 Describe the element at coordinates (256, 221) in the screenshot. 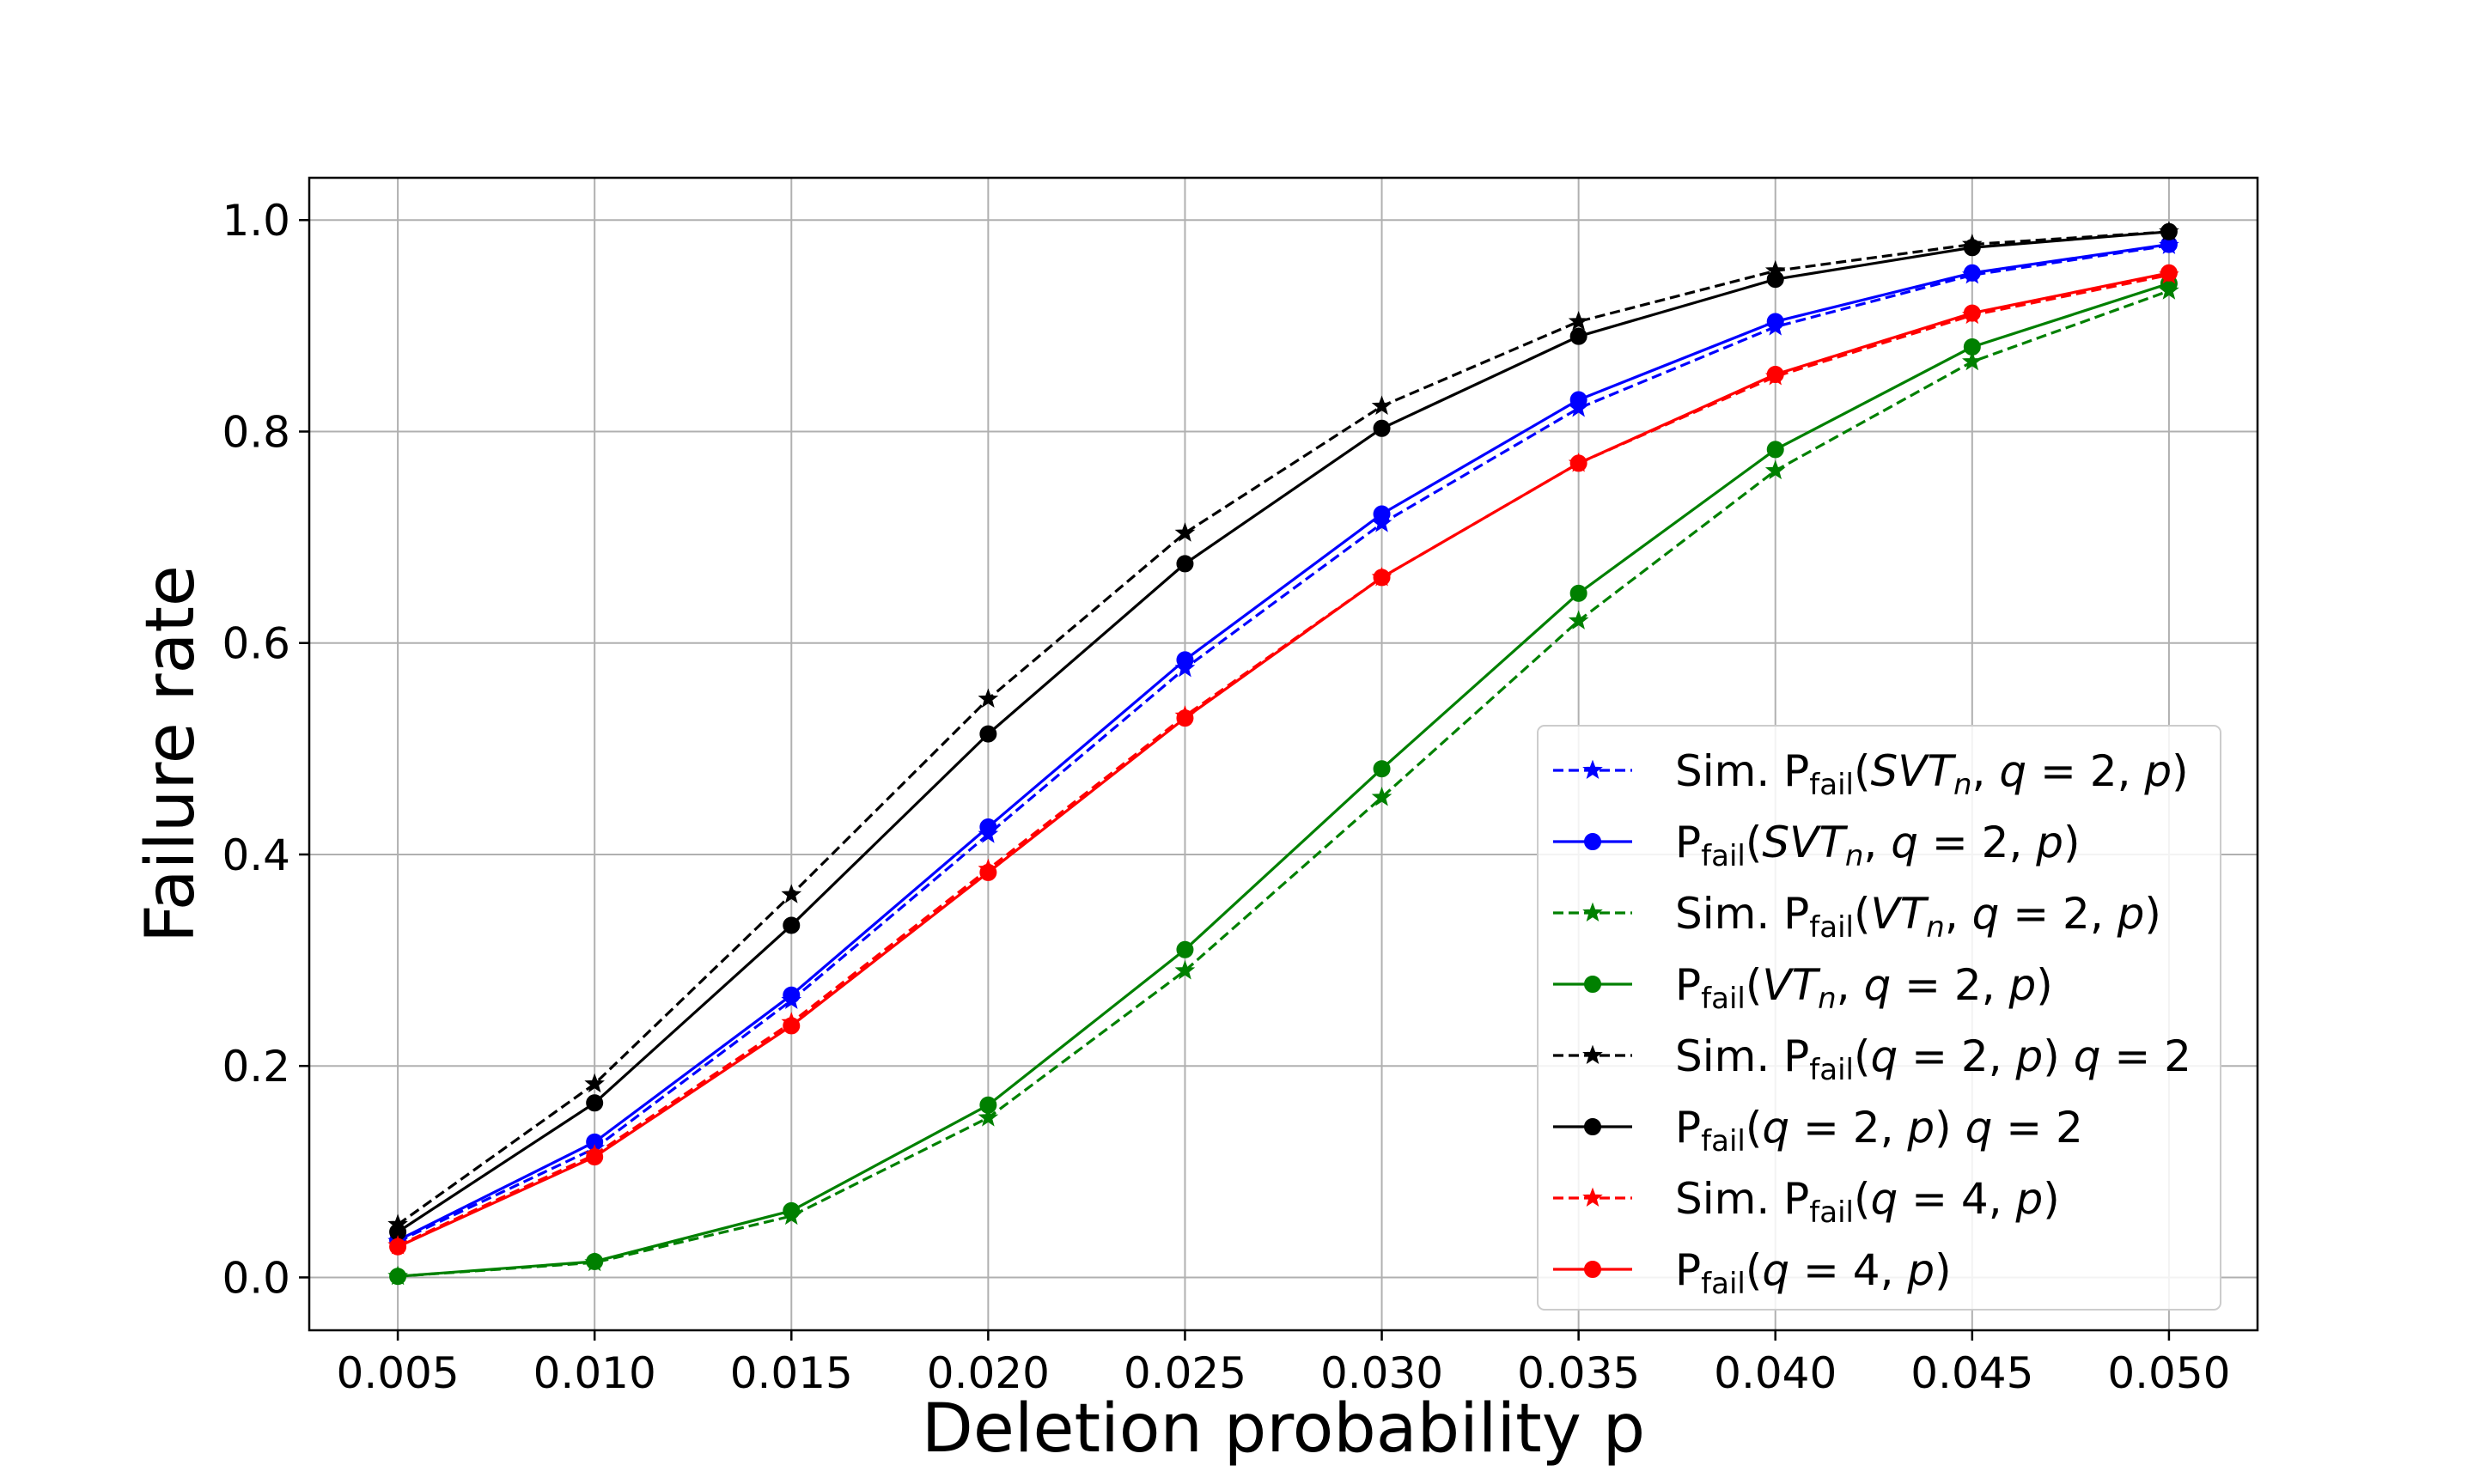

I see `y-tick-label: 1.0` at that location.